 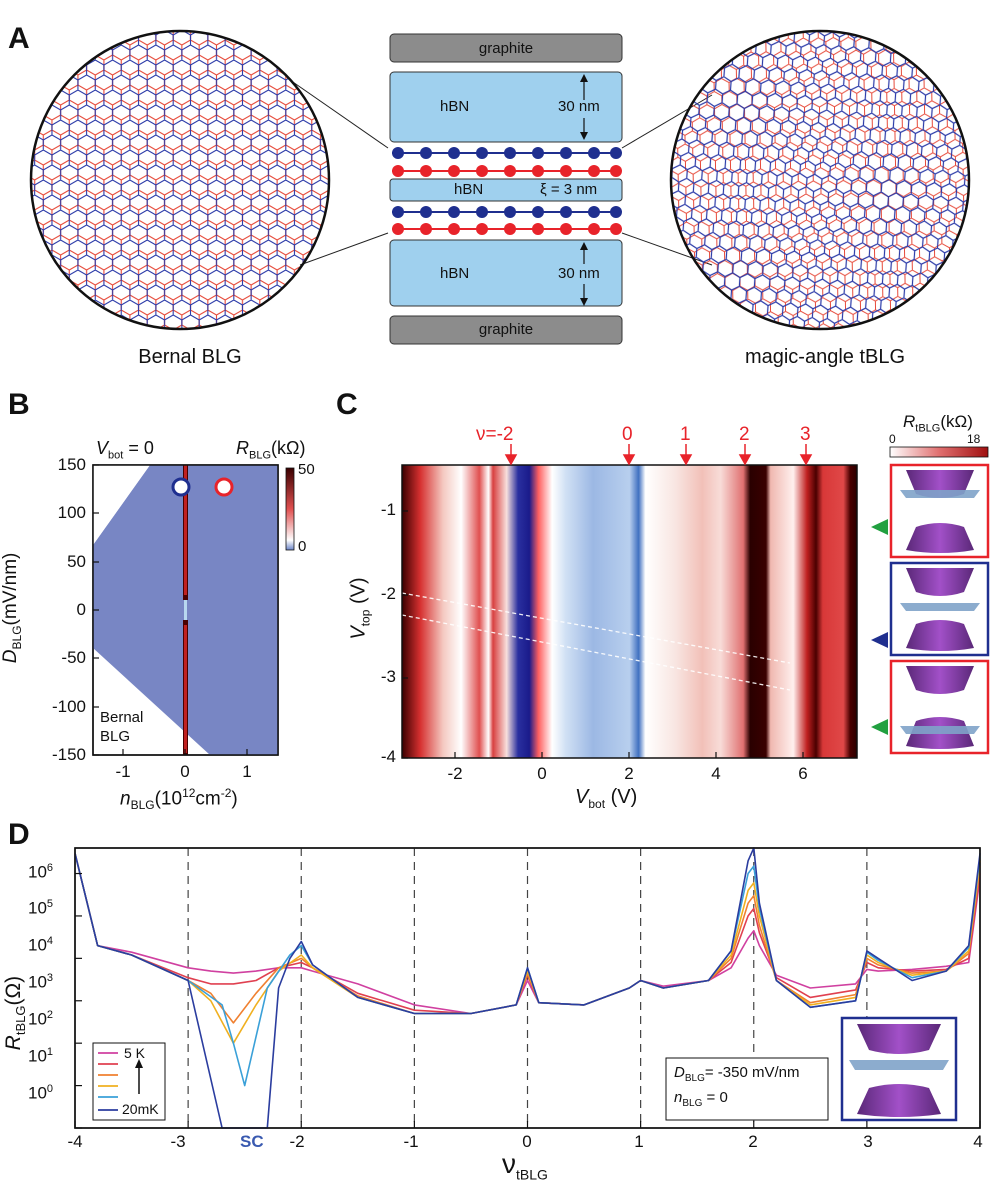 I want to click on panel-b-label: B, so click(x=19, y=404).